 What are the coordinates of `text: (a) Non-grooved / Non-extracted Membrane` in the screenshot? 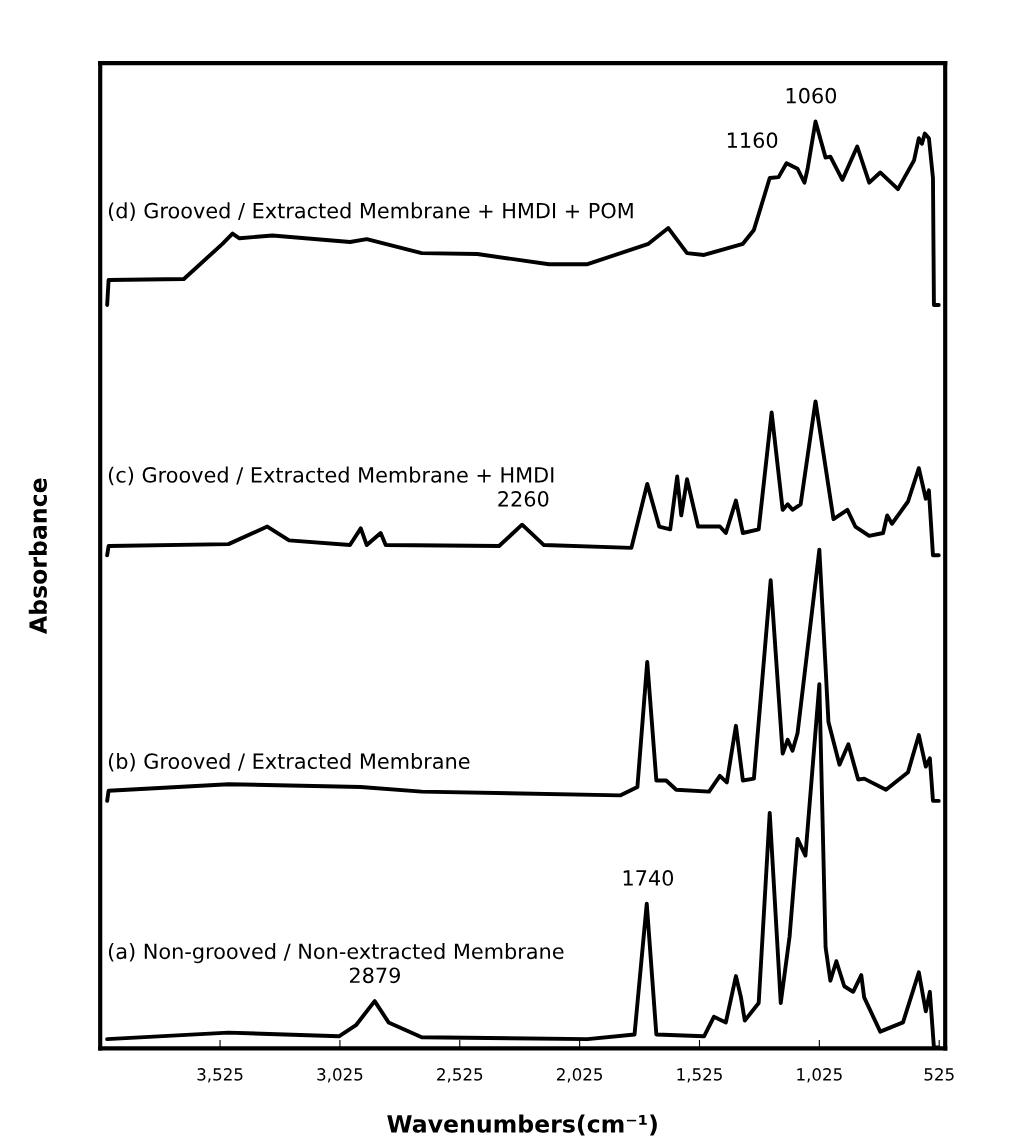 It's located at (336, 953).